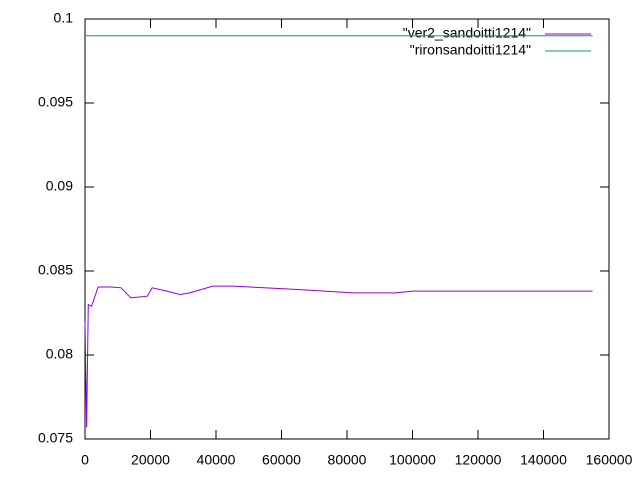 The height and width of the screenshot is (480, 640). Describe the element at coordinates (55, 438) in the screenshot. I see `y-tick-label: 0.075` at that location.